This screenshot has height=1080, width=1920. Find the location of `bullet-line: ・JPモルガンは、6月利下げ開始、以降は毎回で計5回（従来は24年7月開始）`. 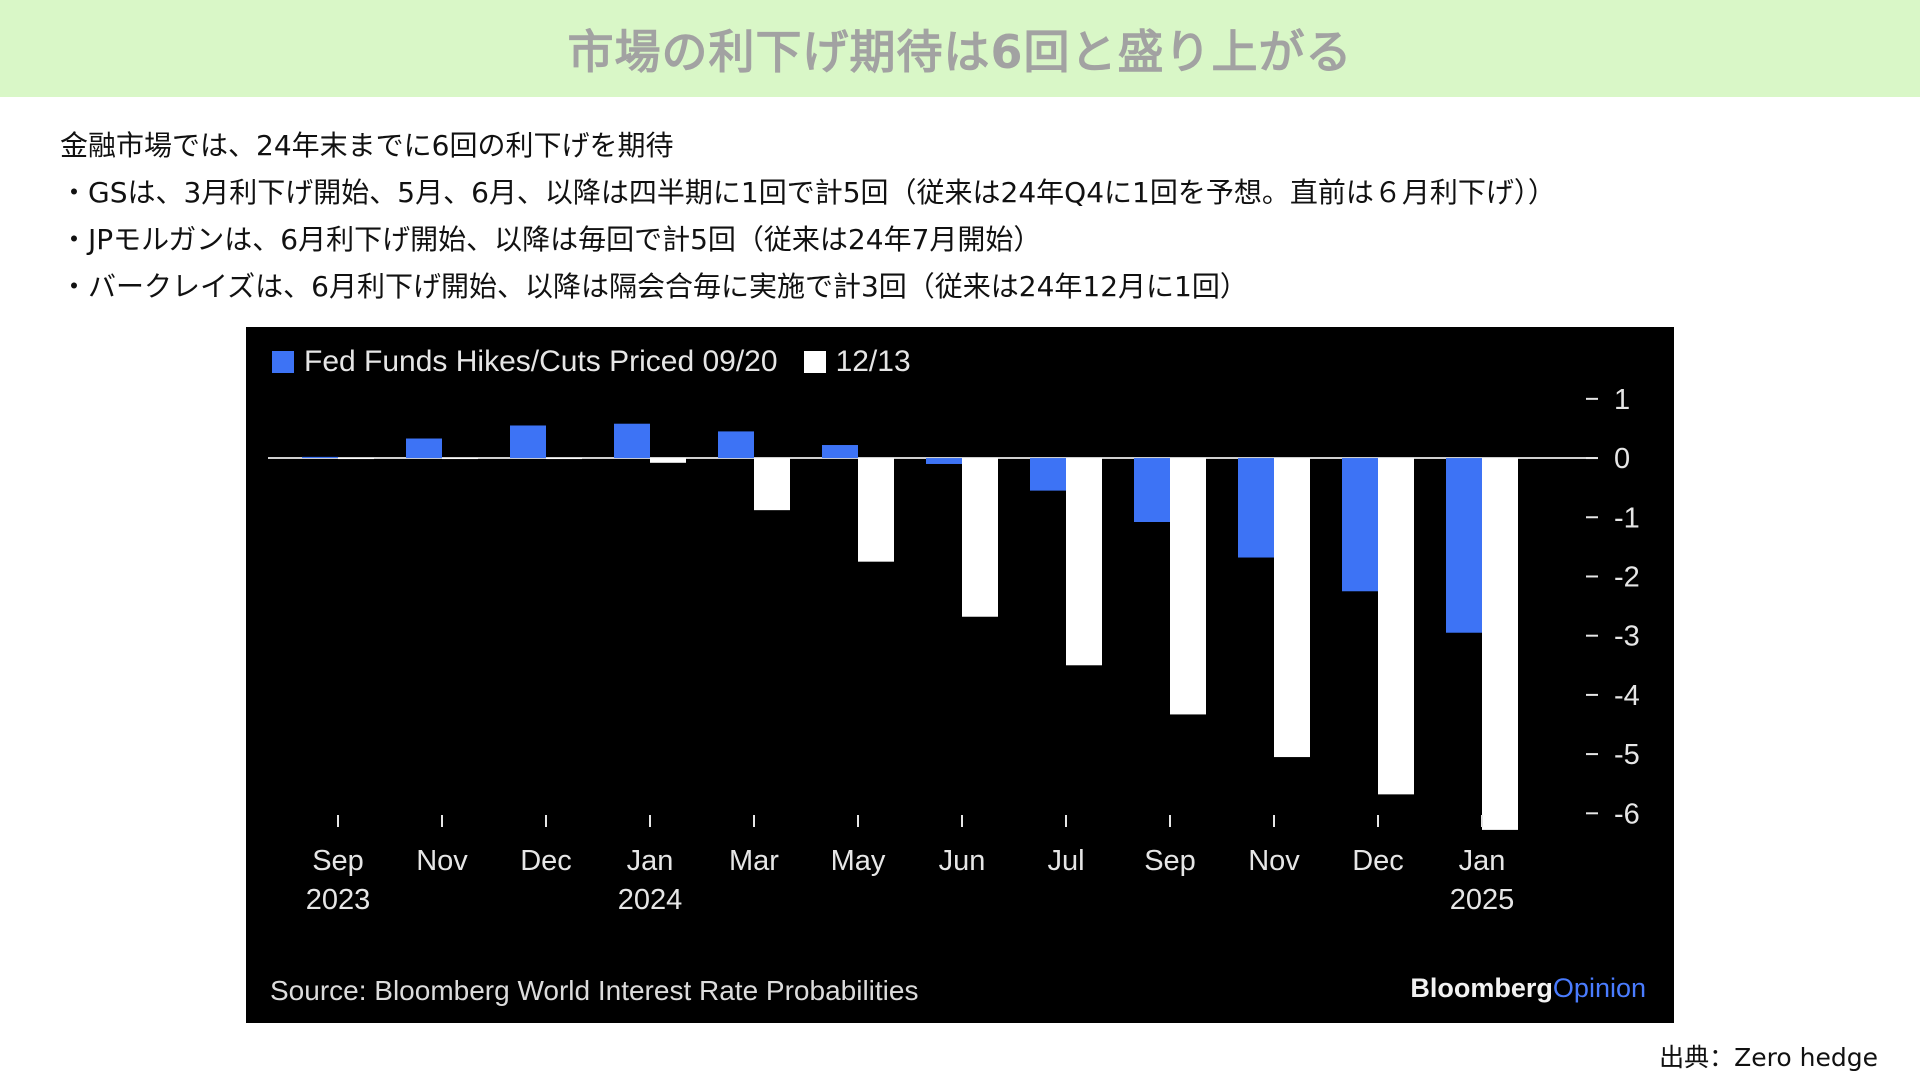

bullet-line: ・JPモルガンは、6月利下げ開始、以降は毎回で計5回（従来は24年7月開始） is located at coordinates (551, 239).